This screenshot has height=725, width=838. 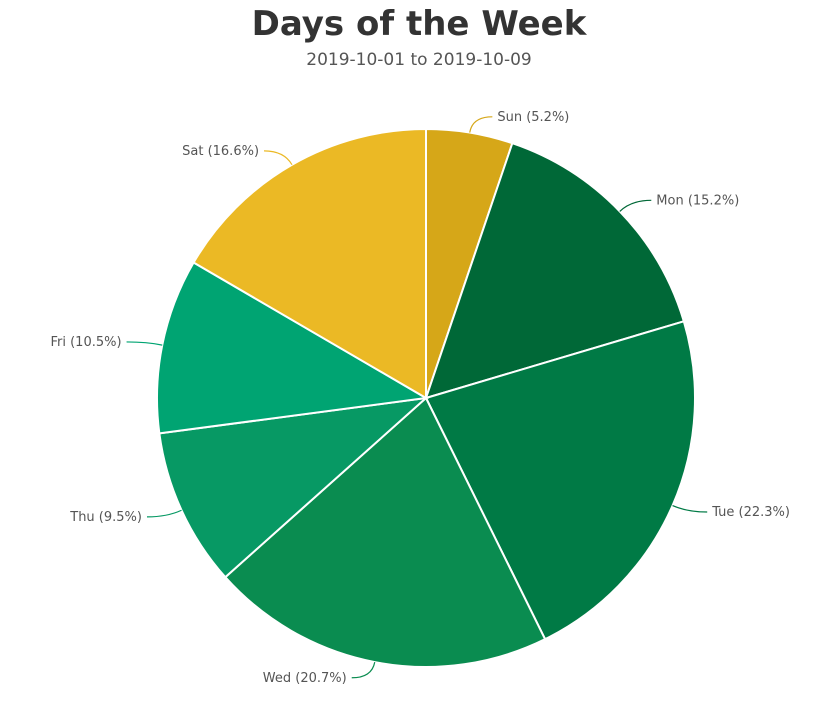 I want to click on label-thu: Thu (9.5%), so click(x=105, y=517).